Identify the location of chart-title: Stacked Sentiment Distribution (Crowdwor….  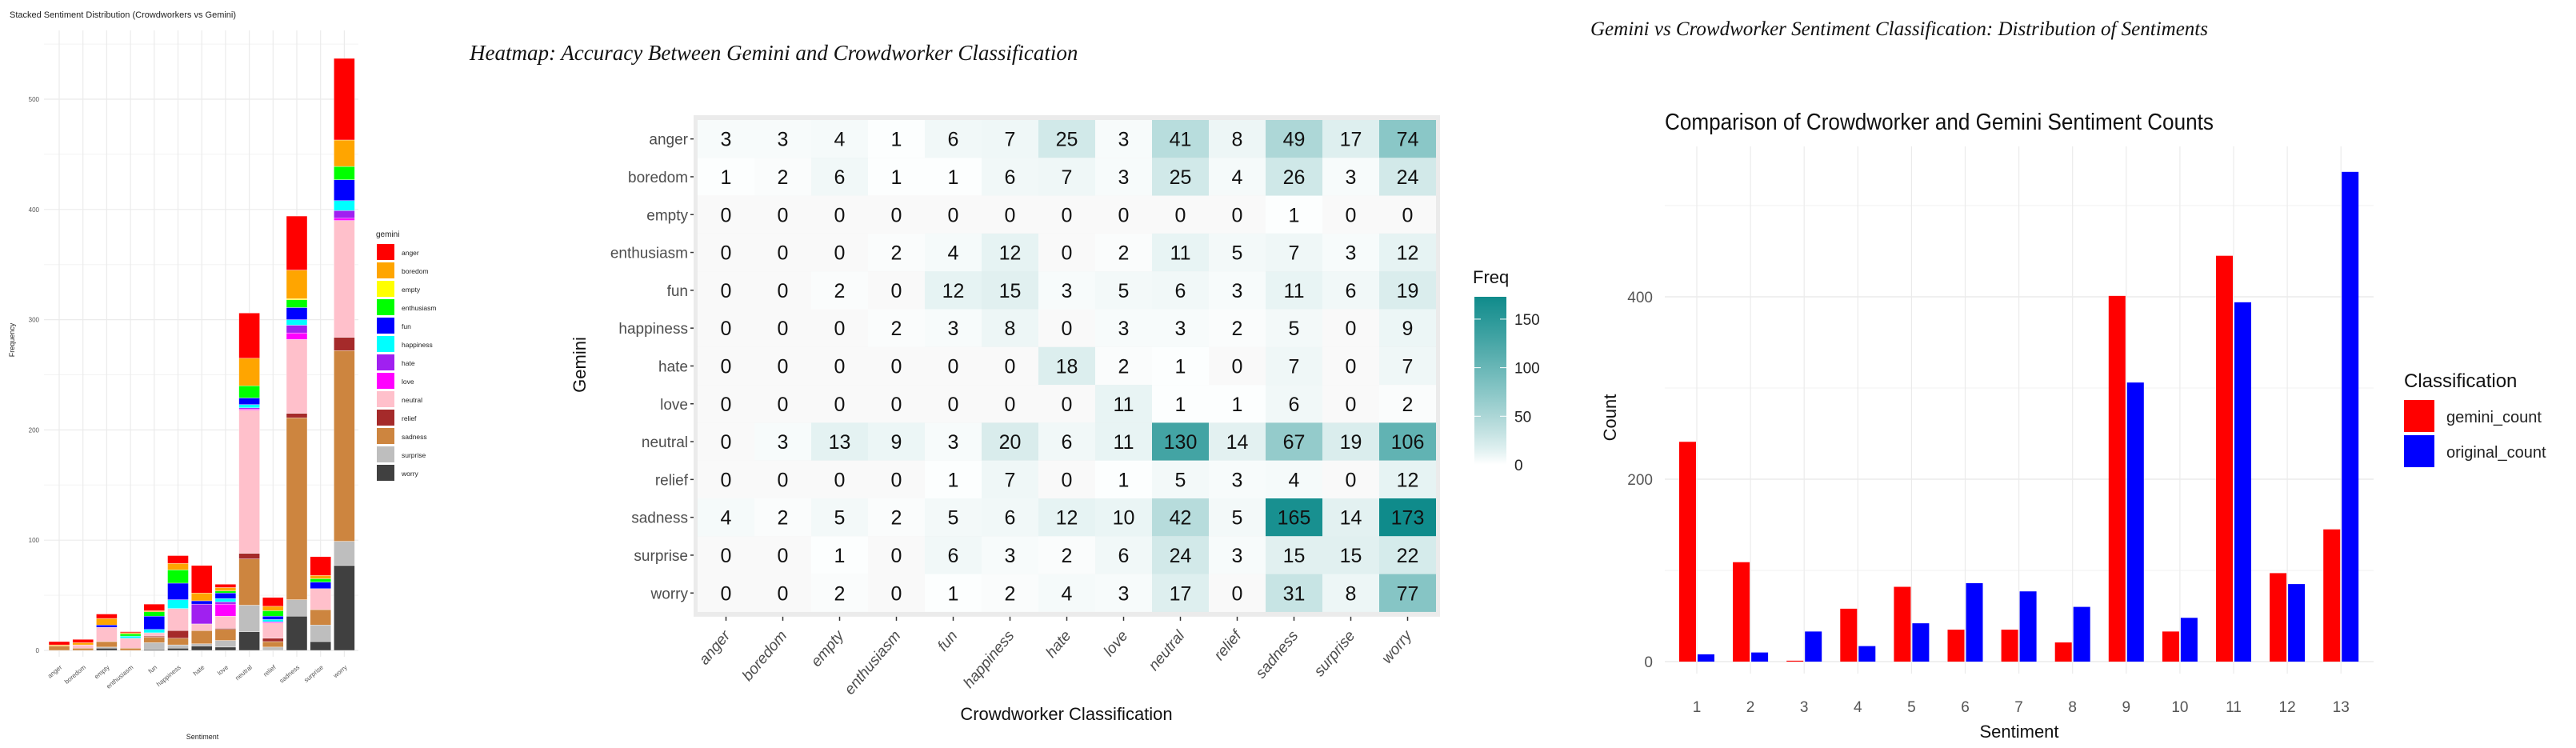
(123, 15).